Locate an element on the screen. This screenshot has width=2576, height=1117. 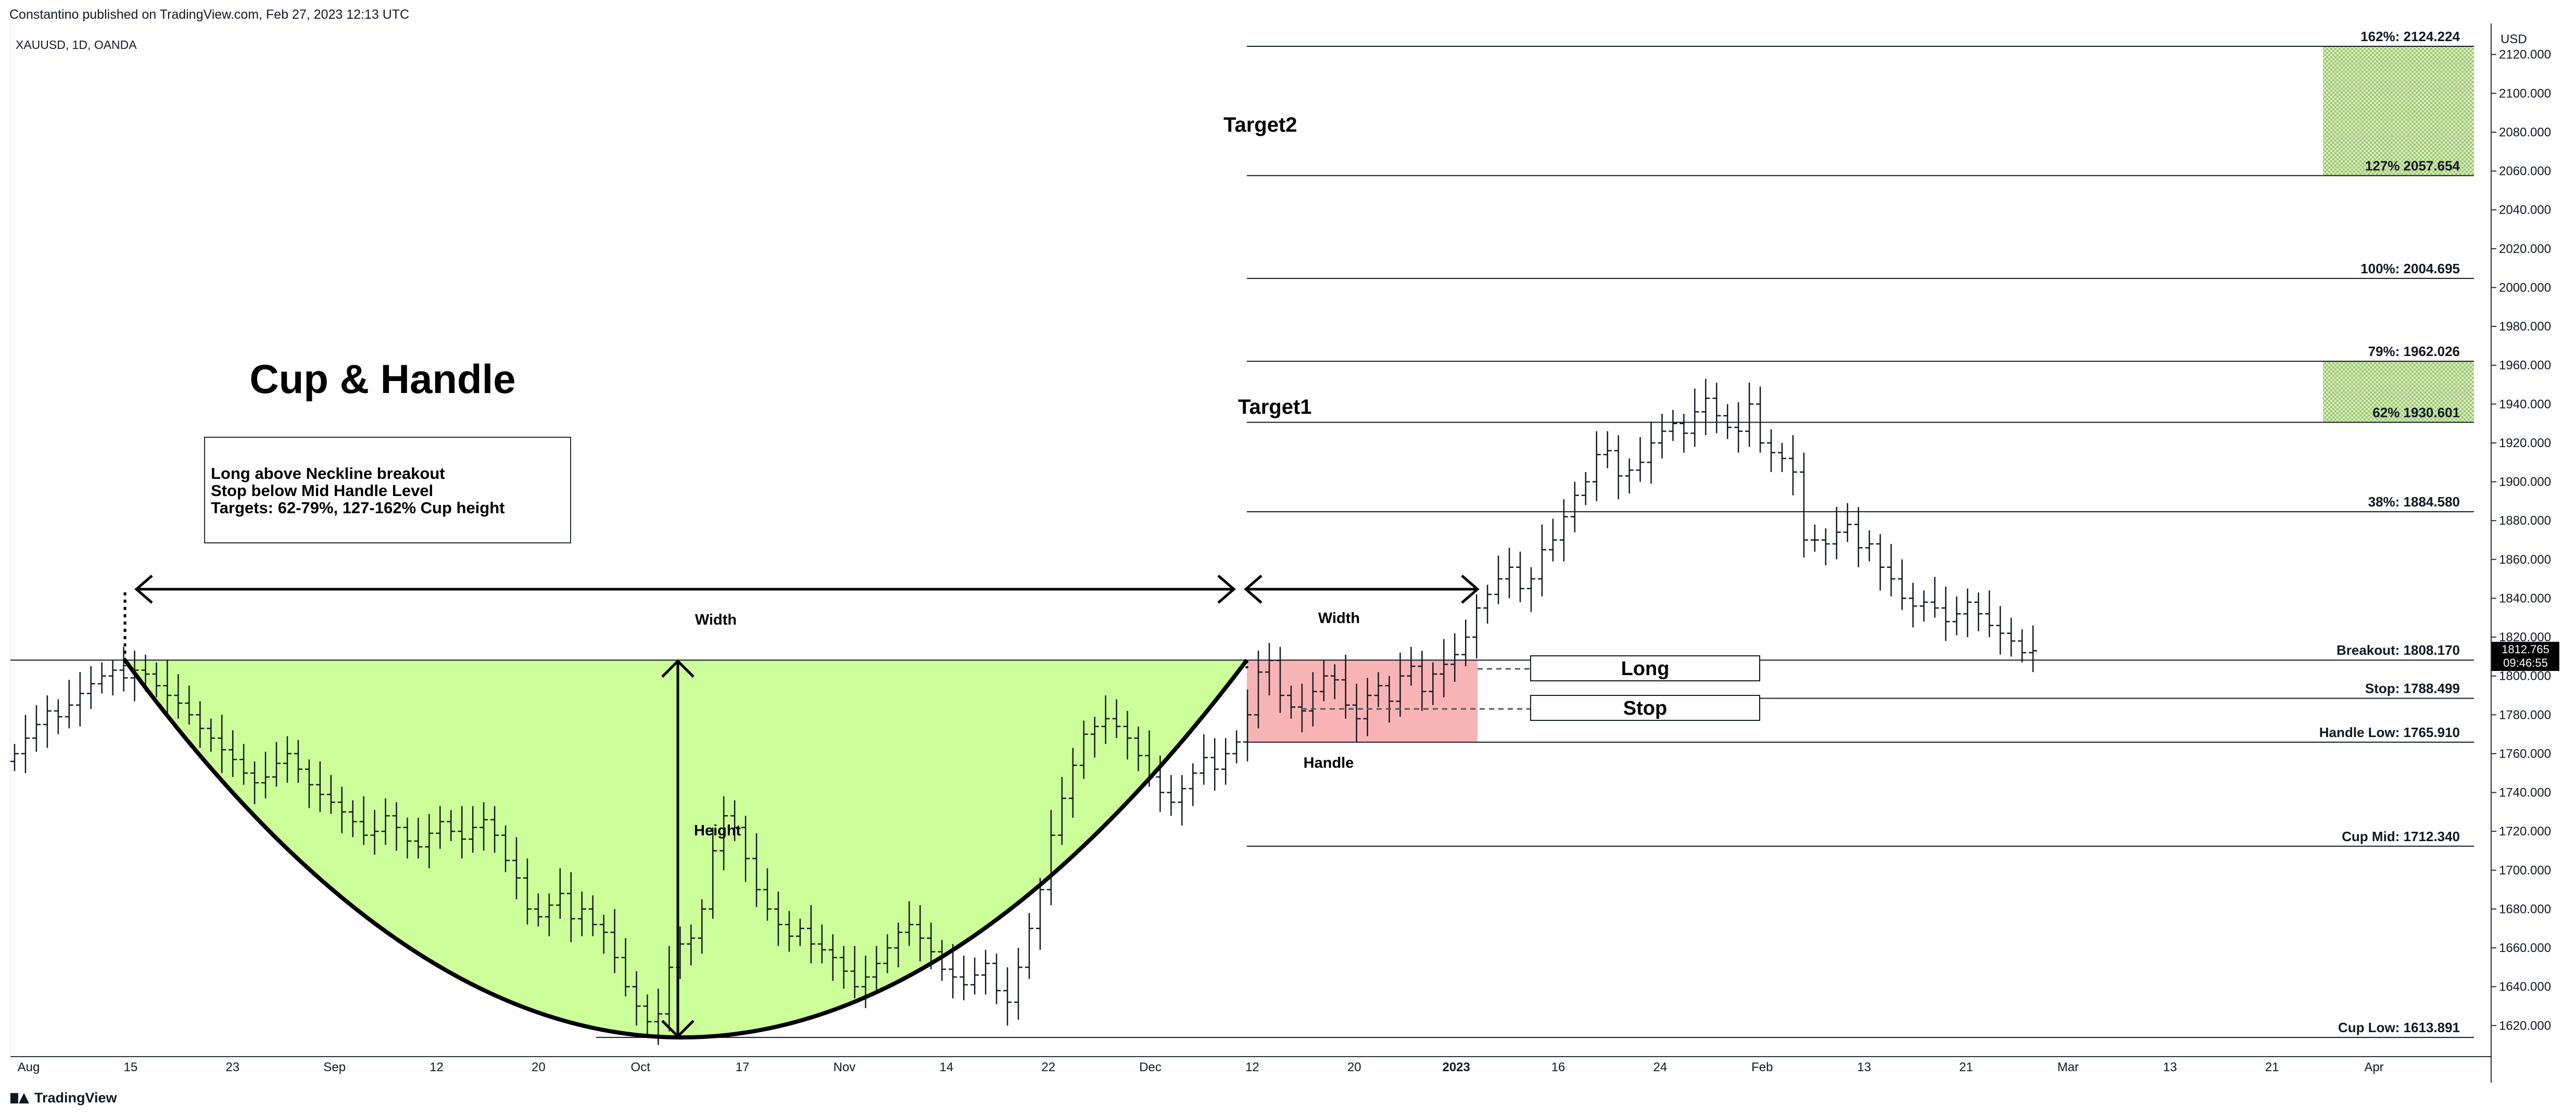
x-tick-label: Feb is located at coordinates (1762, 1067).